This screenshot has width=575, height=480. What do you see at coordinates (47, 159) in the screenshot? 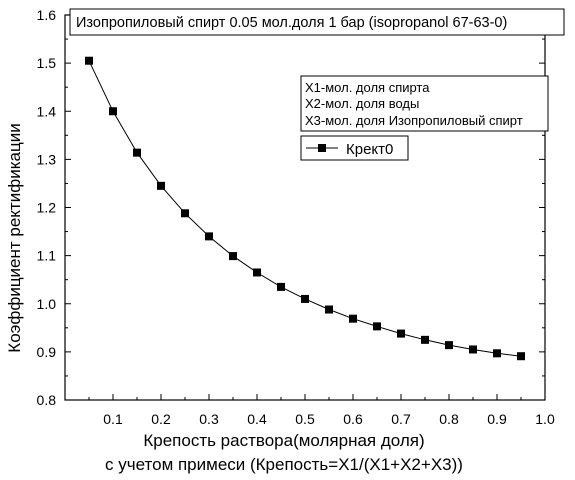
I see `y-tick-label: 1.3` at bounding box center [47, 159].